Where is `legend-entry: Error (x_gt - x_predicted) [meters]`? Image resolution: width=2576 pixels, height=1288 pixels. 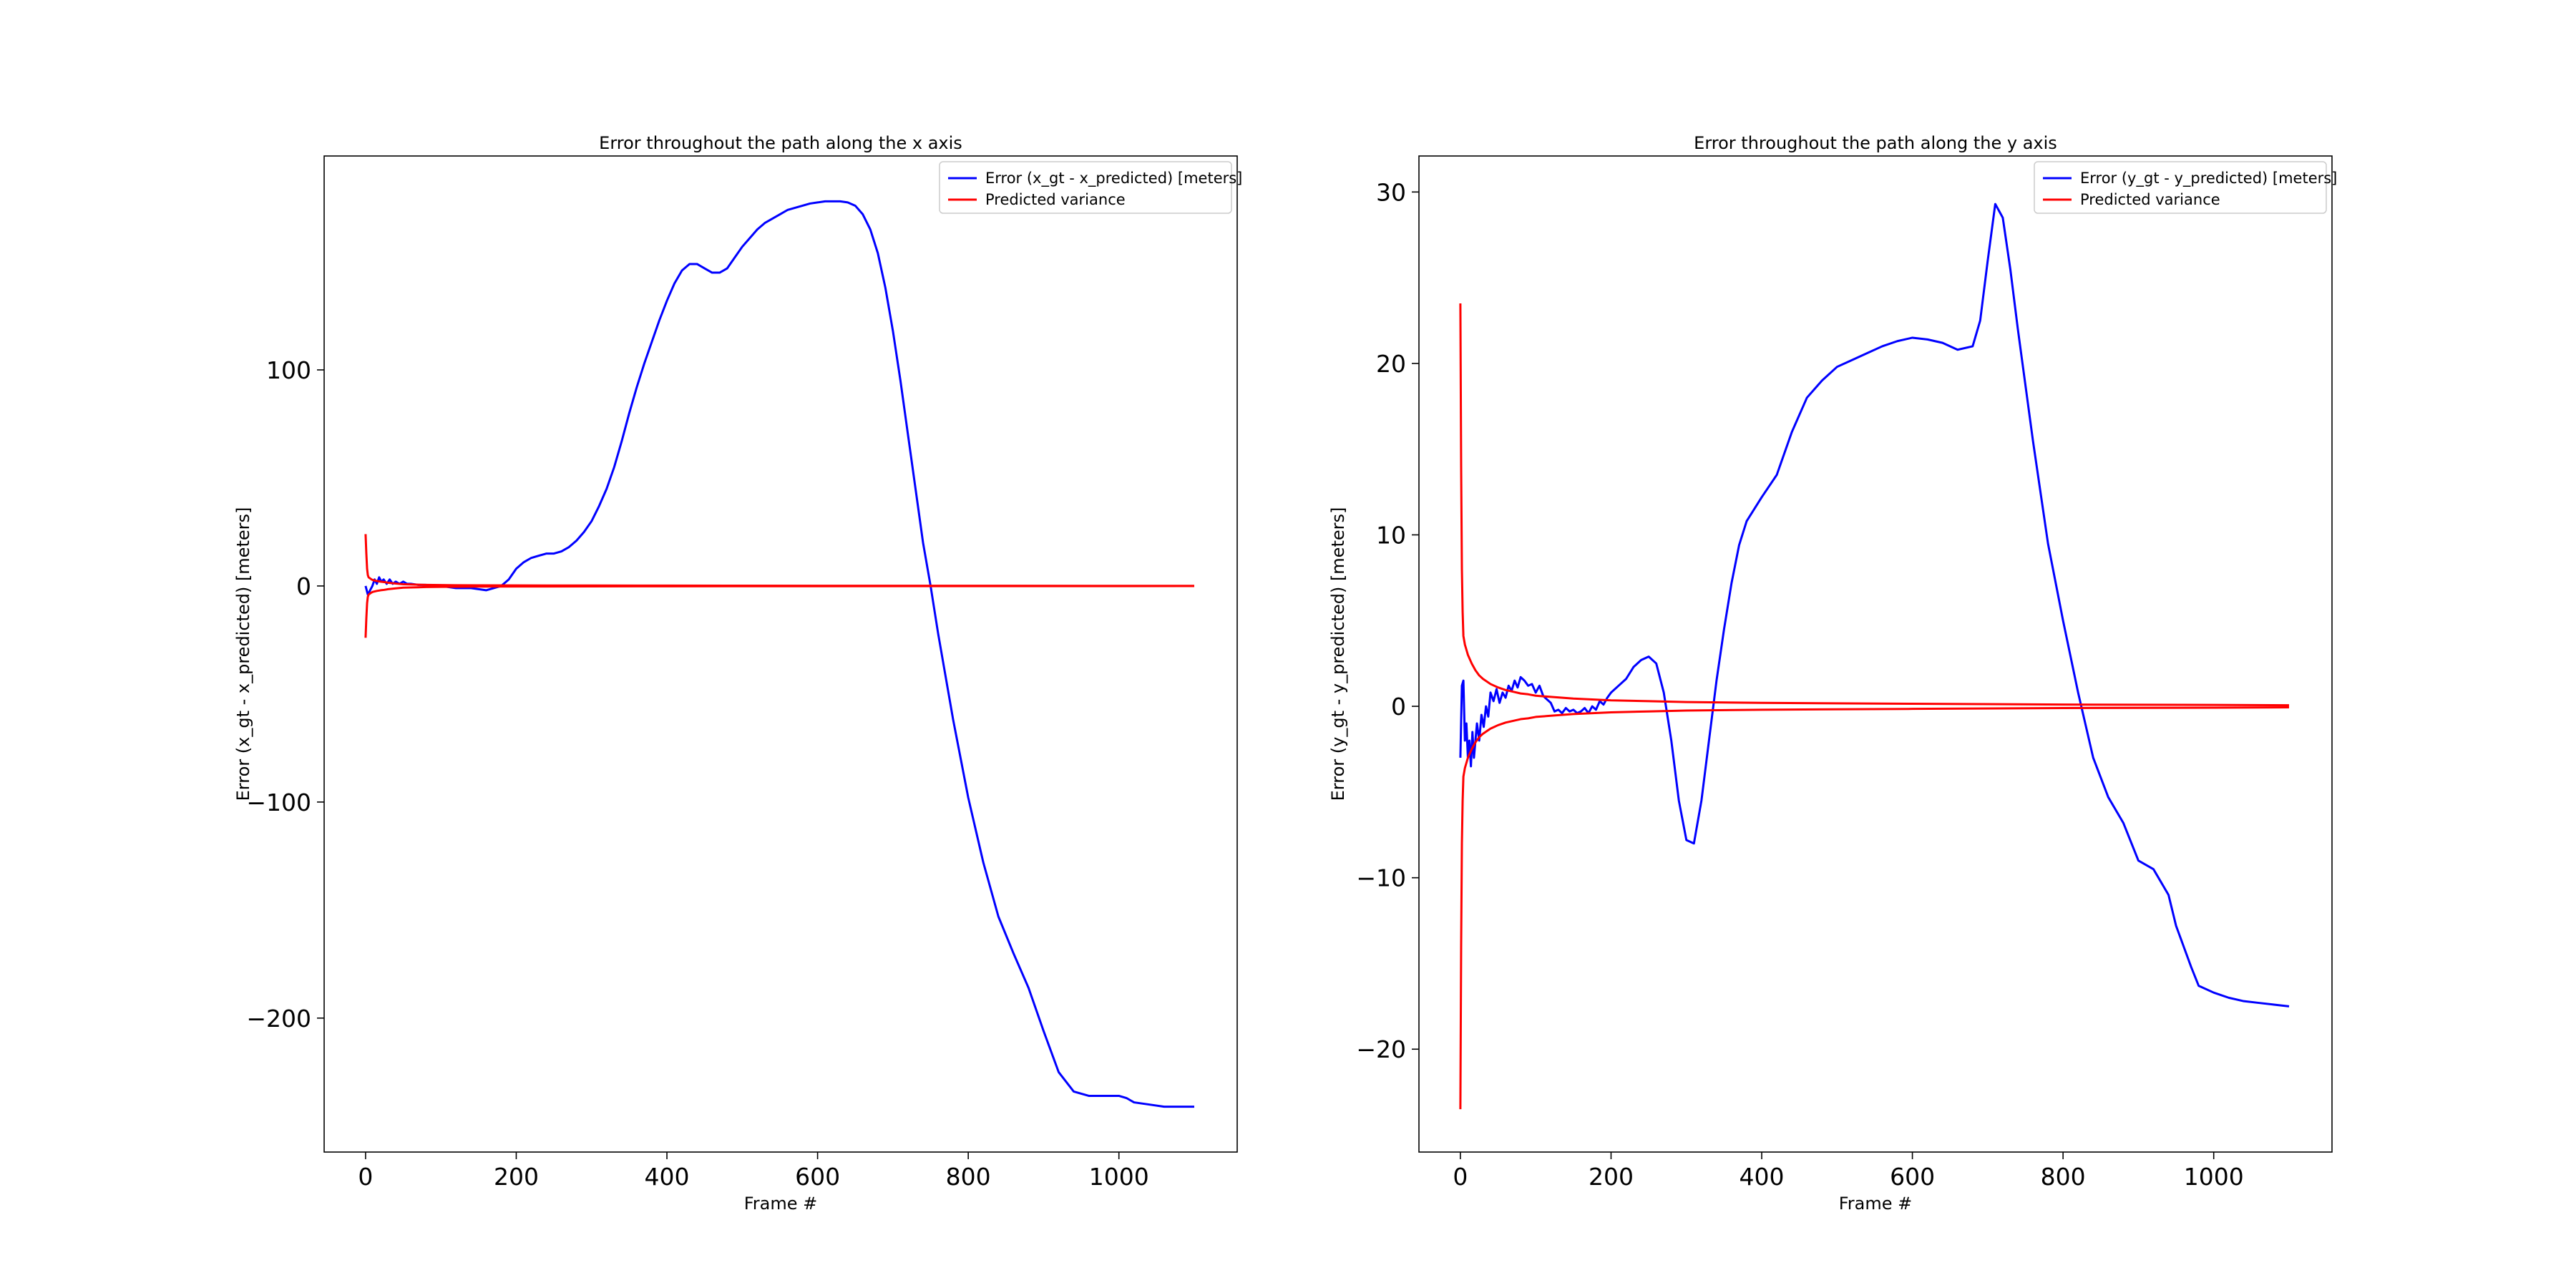
legend-entry: Error (x_gt - x_predicted) [meters] is located at coordinates (1113, 178).